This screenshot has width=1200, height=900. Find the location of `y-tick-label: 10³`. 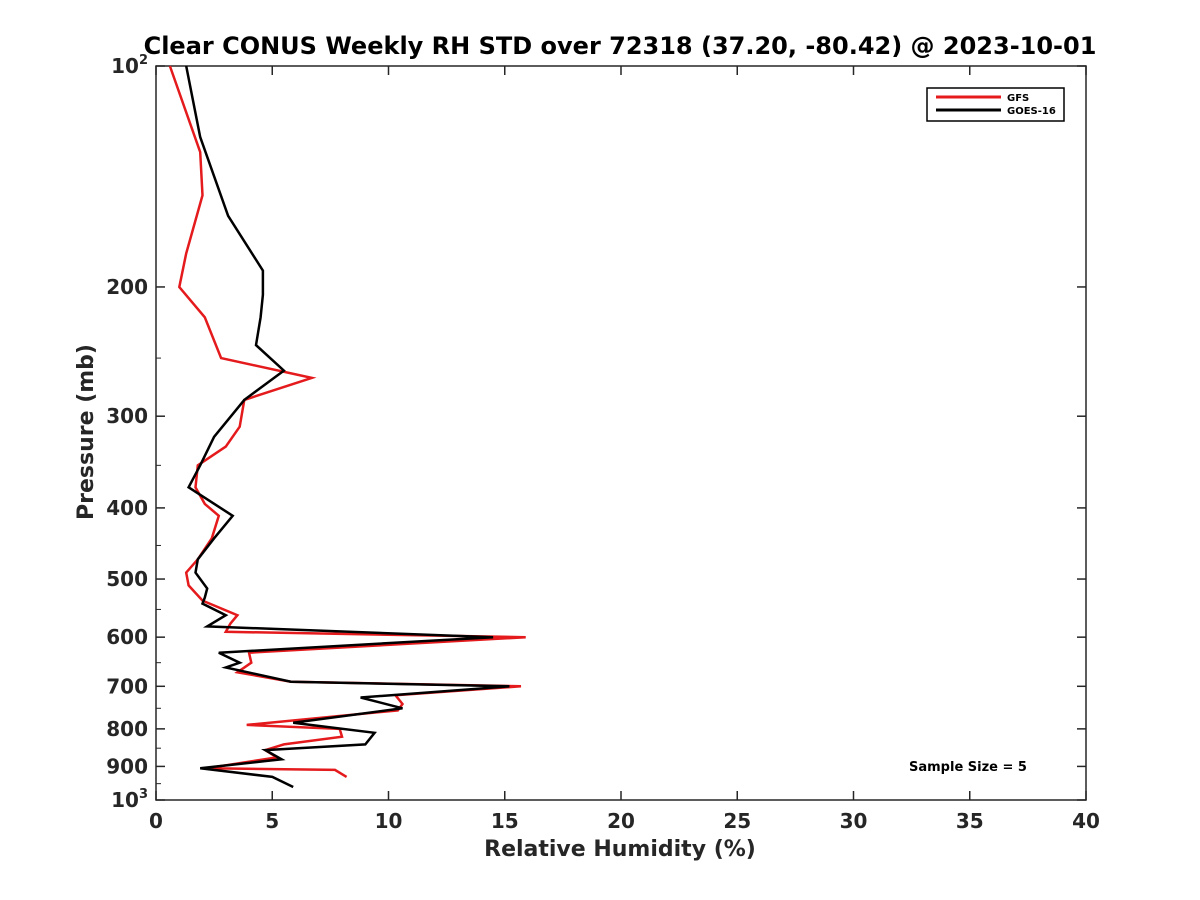

y-tick-label: 10³ is located at coordinates (129, 799).